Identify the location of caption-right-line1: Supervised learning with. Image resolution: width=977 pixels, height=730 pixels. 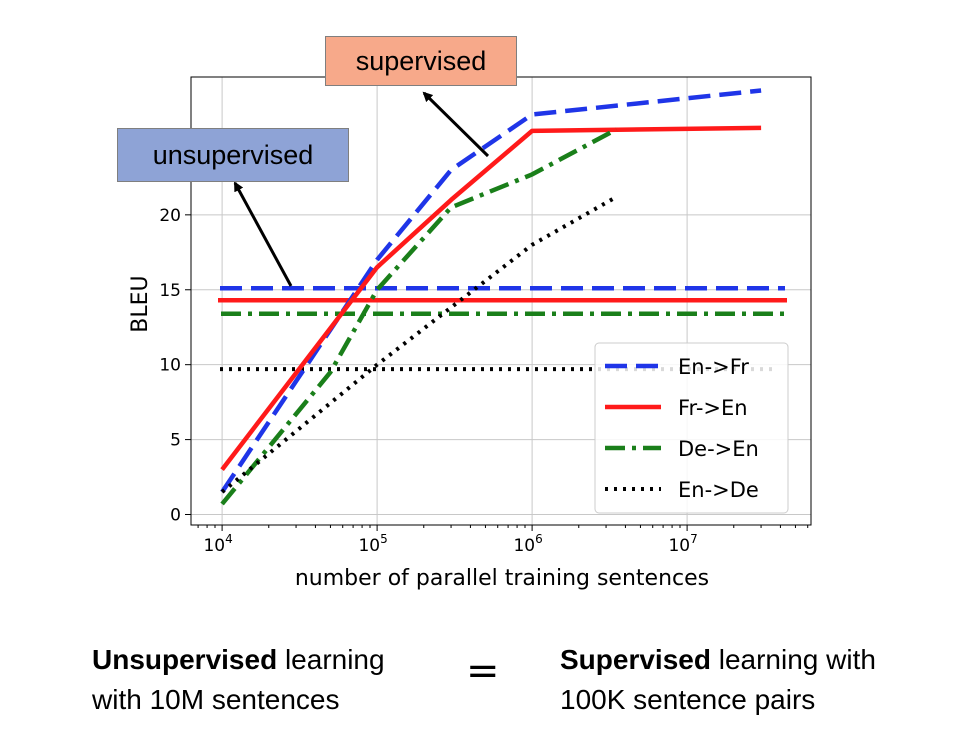
(718, 660).